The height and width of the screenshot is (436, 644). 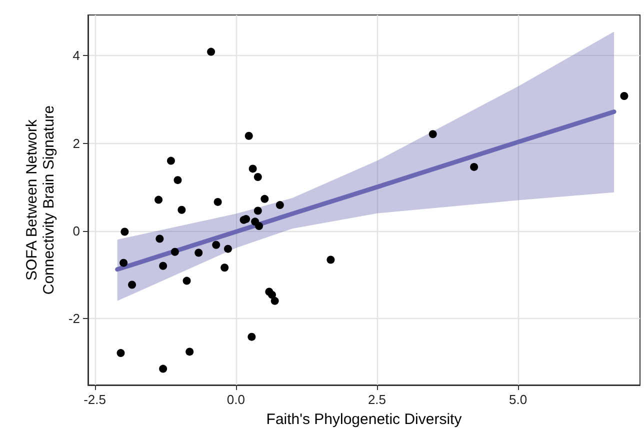 What do you see at coordinates (76, 56) in the screenshot?
I see `y-tick-label: 4` at bounding box center [76, 56].